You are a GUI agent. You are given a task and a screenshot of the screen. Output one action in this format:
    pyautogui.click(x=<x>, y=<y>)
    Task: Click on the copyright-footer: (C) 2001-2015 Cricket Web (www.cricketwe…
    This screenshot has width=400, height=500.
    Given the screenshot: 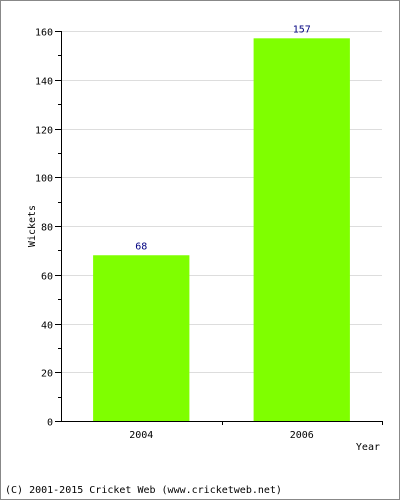 What is the action you would take?
    pyautogui.click(x=143, y=490)
    